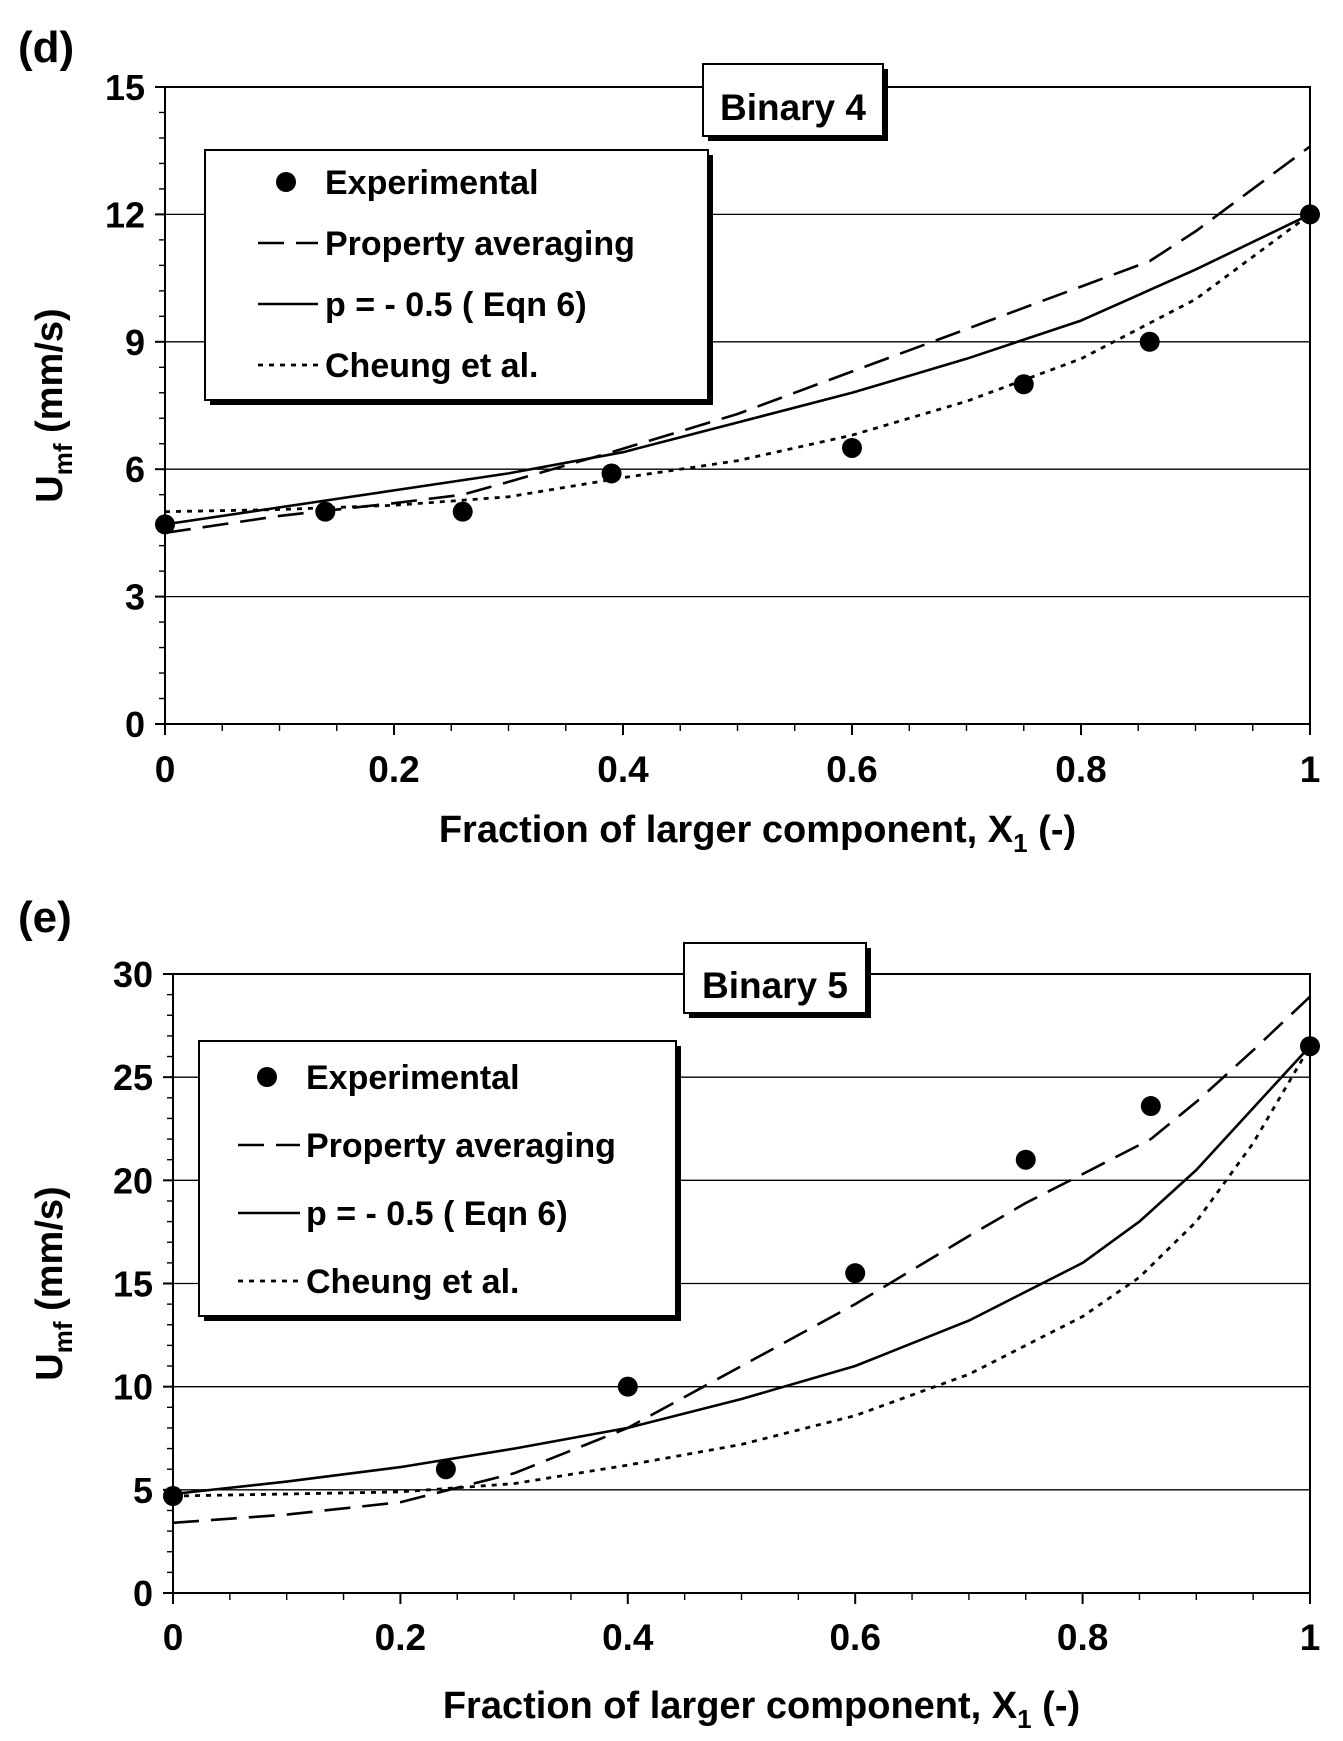  Describe the element at coordinates (133, 1180) in the screenshot. I see `y-tick-label: 20` at that location.